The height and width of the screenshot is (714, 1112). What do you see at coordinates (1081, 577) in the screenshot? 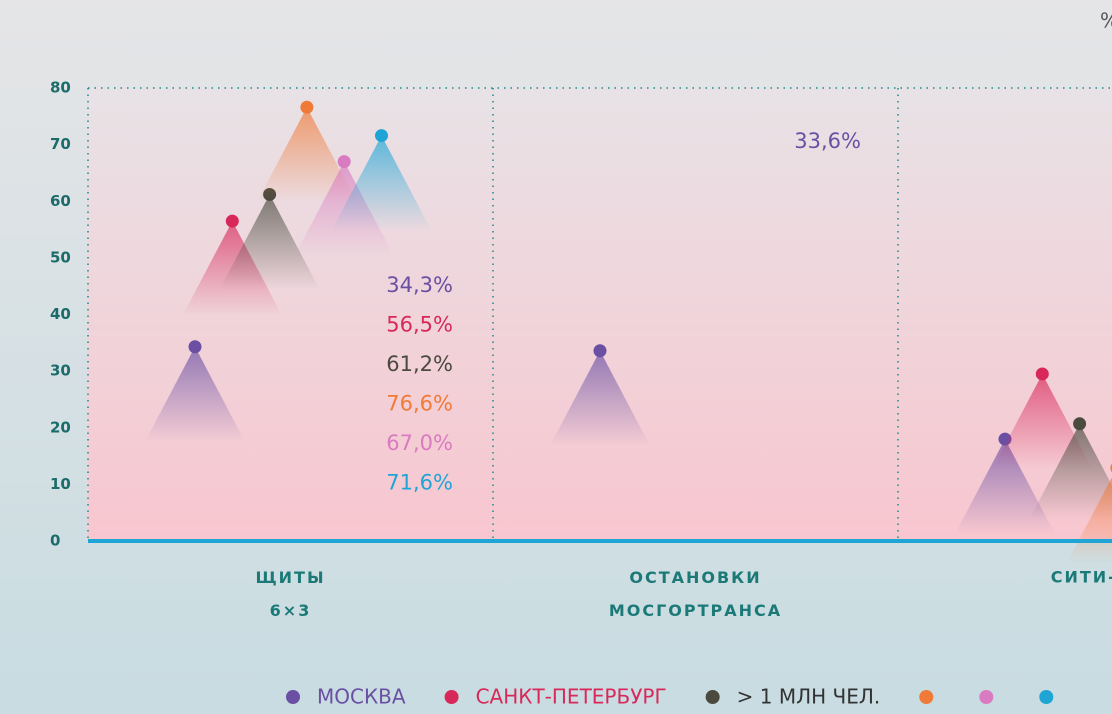
I see `x-tick-label: СИТИ-ФО` at bounding box center [1081, 577].